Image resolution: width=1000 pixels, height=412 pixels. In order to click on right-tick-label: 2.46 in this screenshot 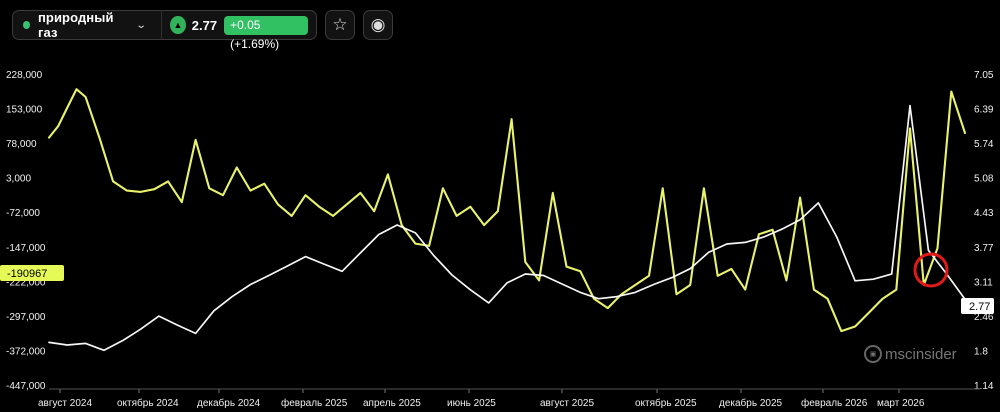, I will do `click(984, 317)`.